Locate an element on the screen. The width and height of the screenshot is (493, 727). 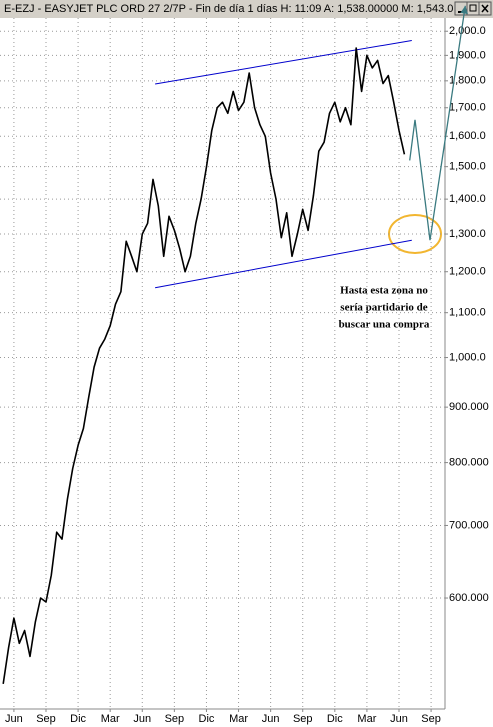
y-tick-label: 1,500.0 is located at coordinates (467, 167).